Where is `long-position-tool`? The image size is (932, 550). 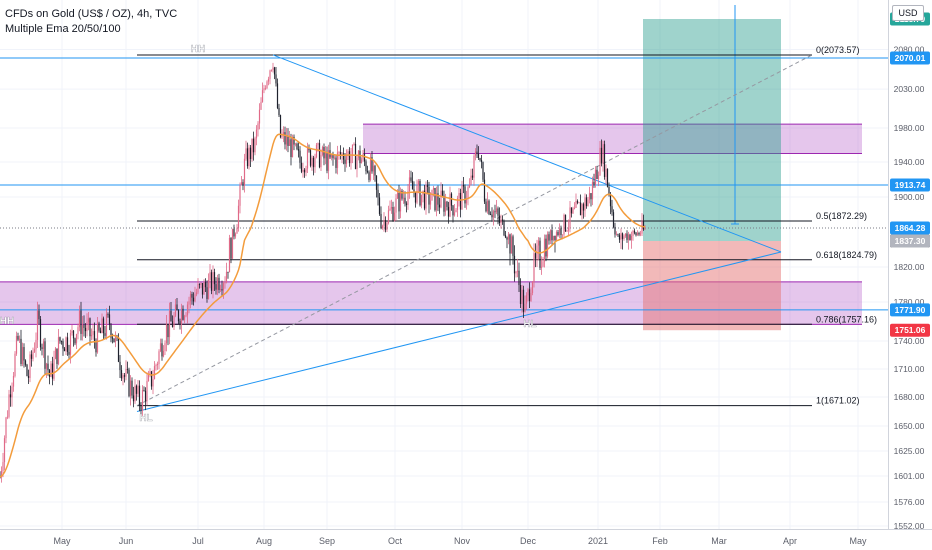 long-position-tool is located at coordinates (712, 168).